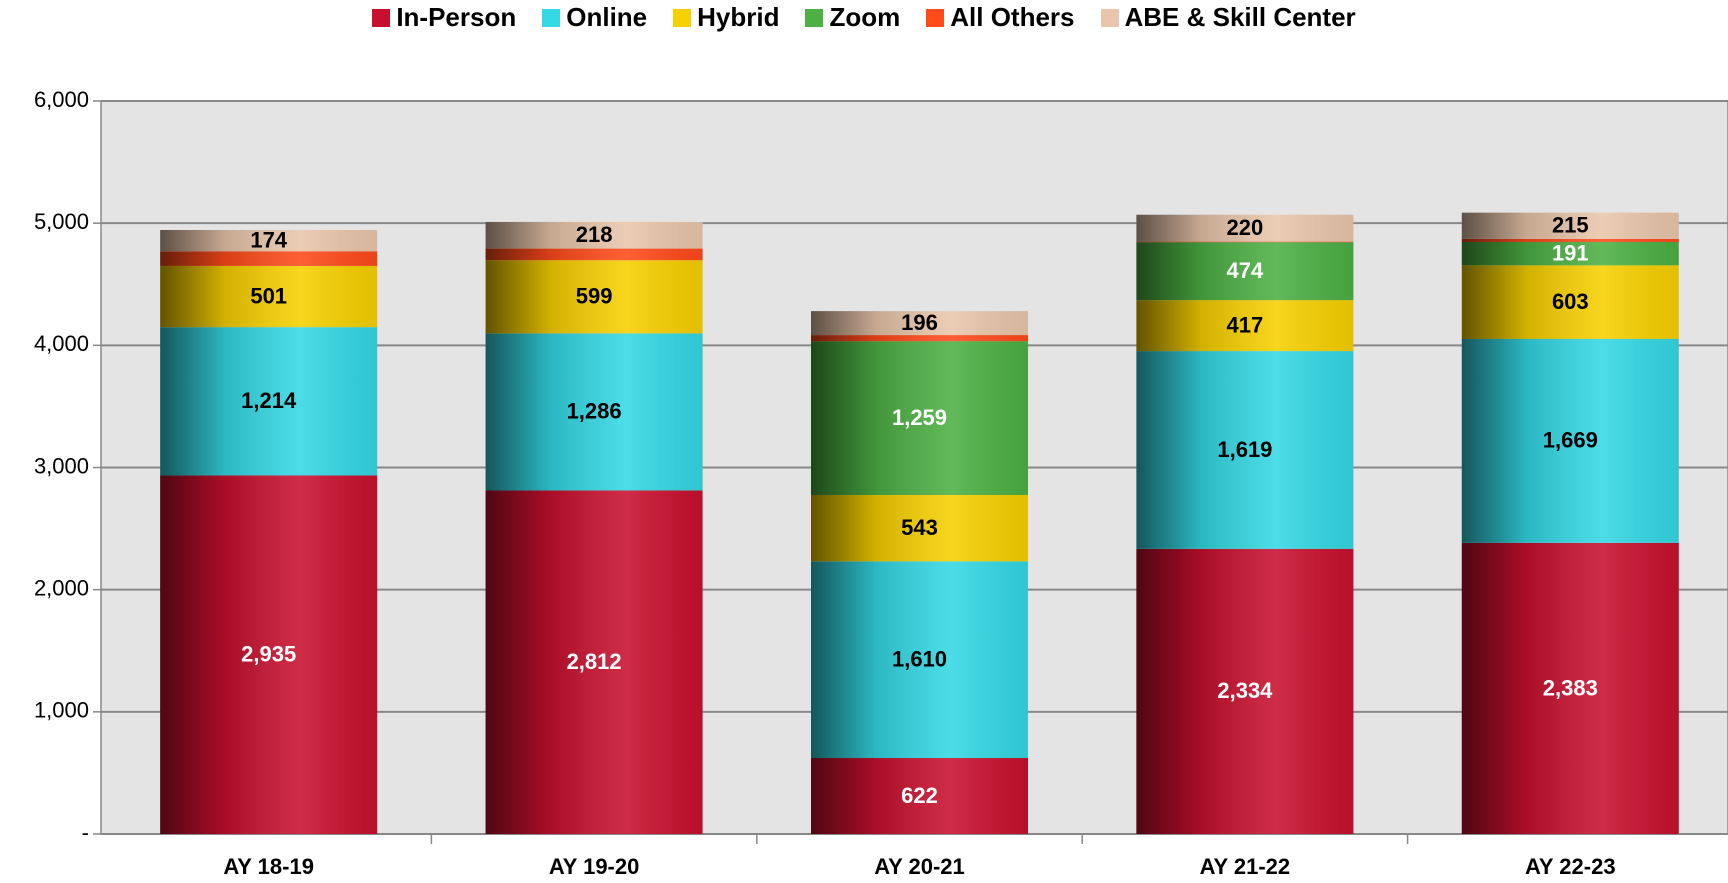  I want to click on data-label: 1,619, so click(1244, 449).